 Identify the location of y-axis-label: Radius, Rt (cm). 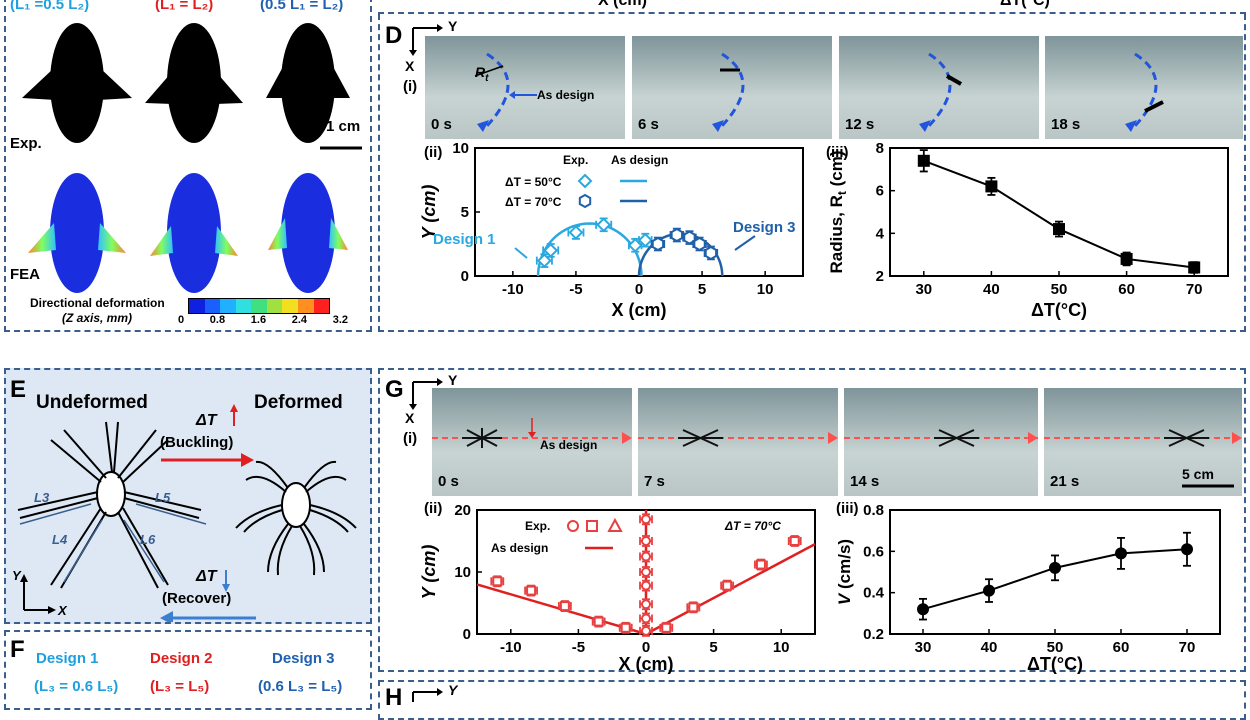
(838, 211).